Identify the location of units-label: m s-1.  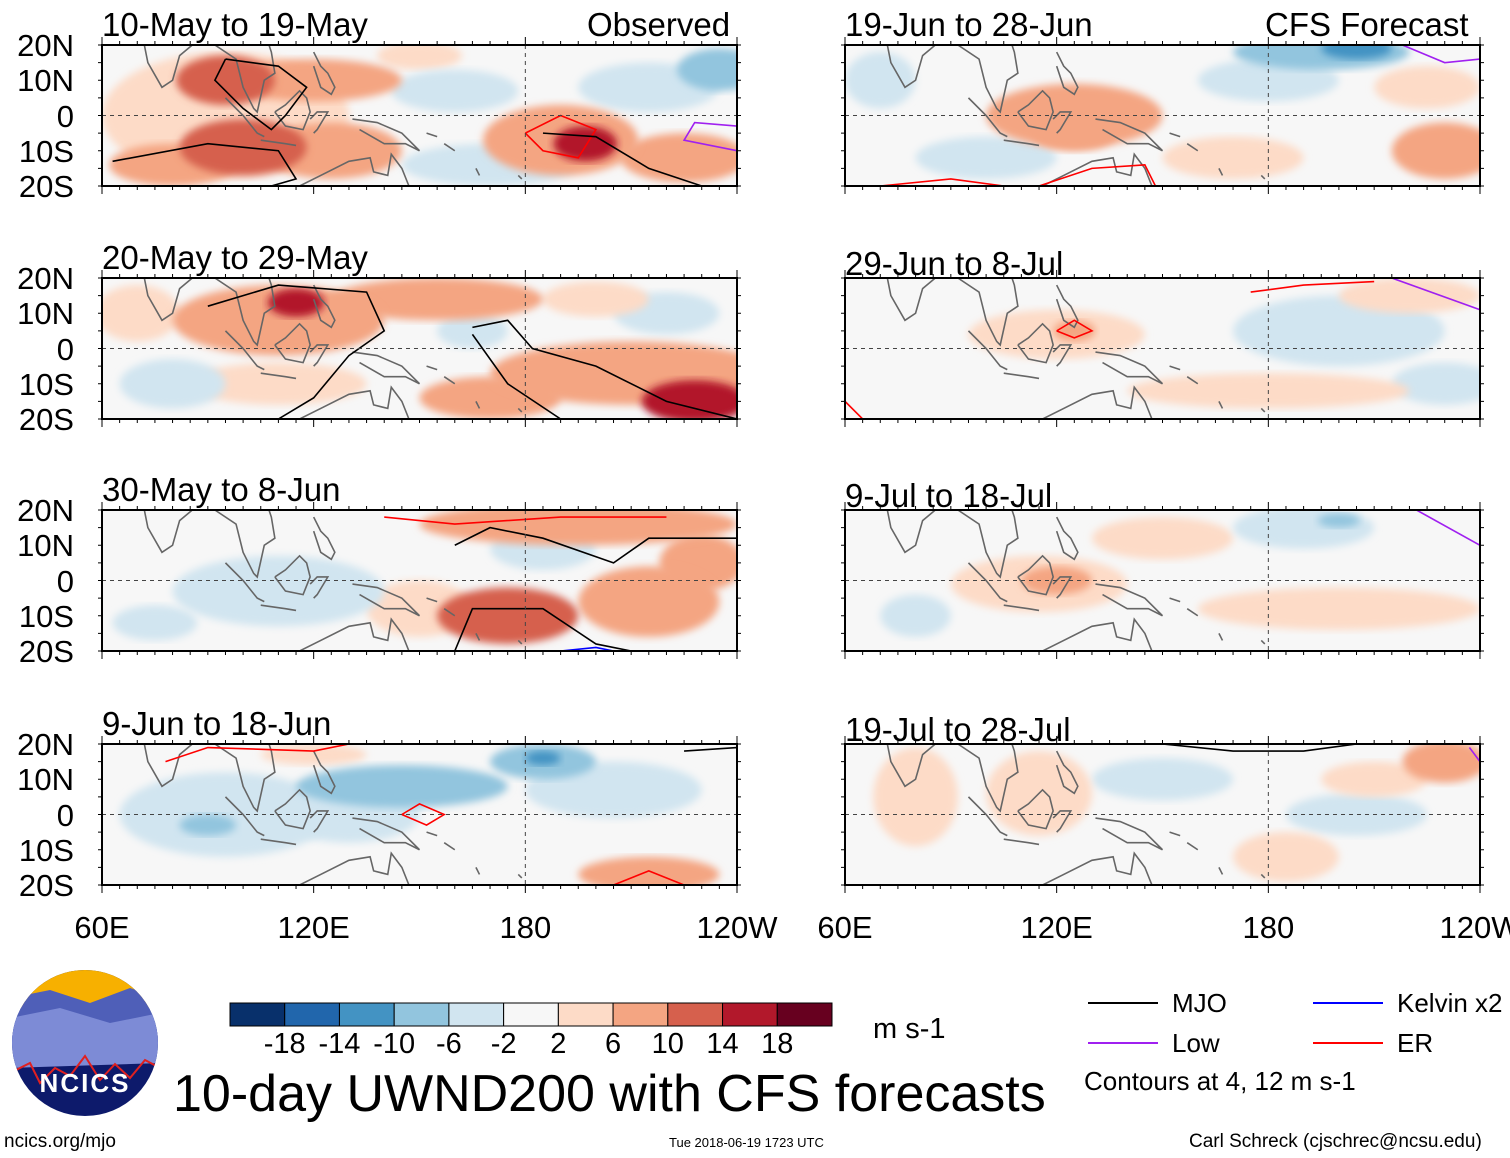
(909, 1029).